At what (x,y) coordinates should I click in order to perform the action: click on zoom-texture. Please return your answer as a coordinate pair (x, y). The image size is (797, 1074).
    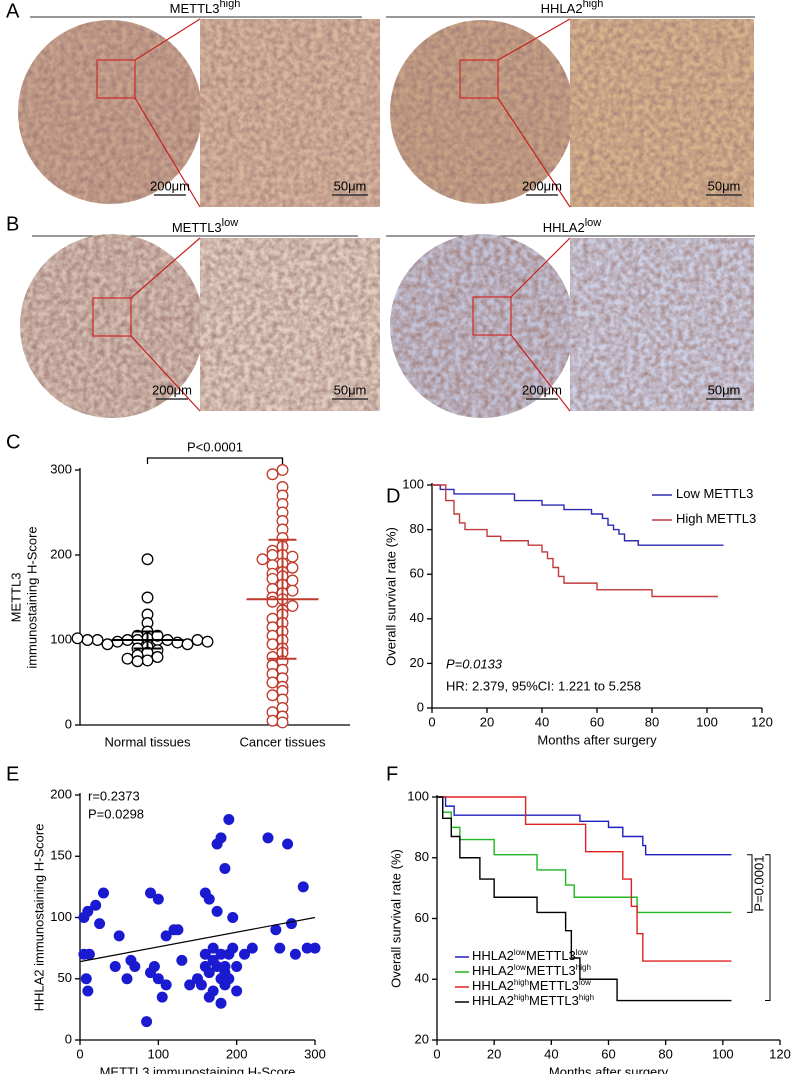
    Looking at the image, I should click on (290, 324).